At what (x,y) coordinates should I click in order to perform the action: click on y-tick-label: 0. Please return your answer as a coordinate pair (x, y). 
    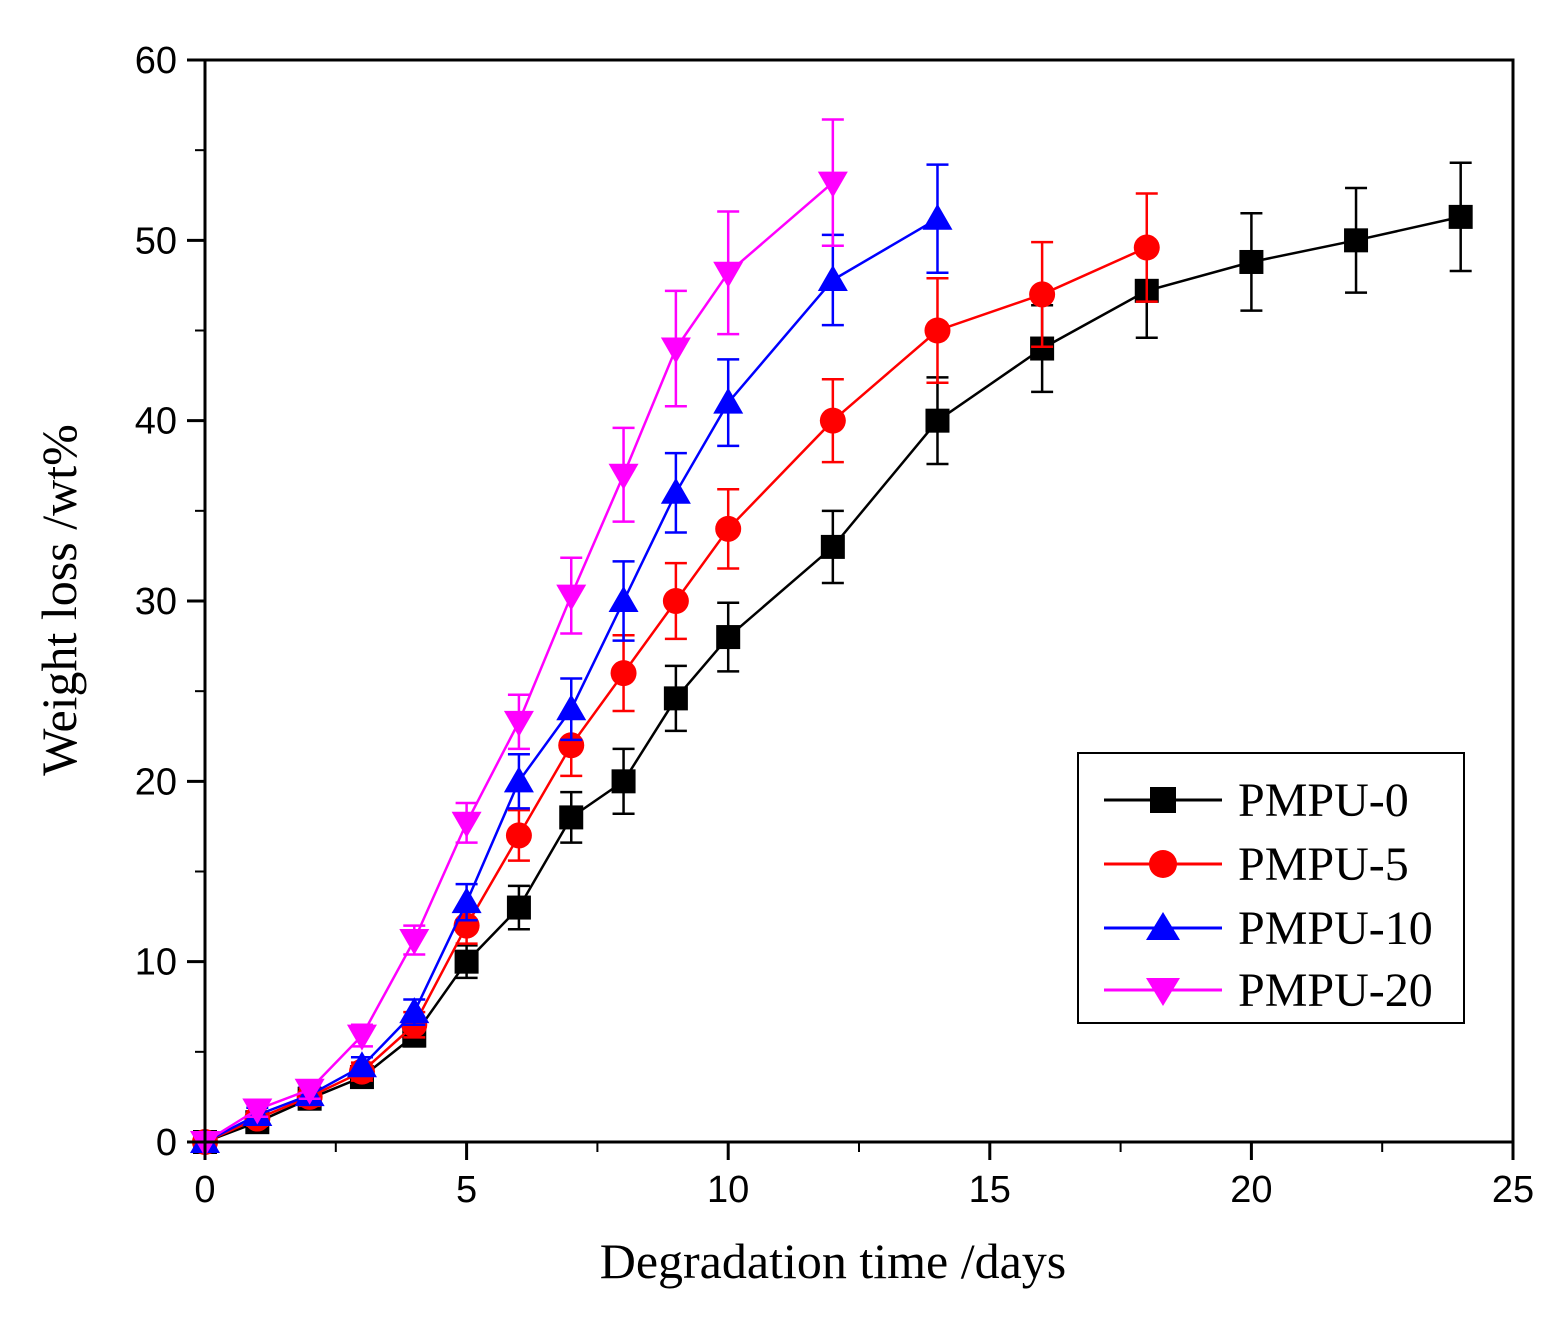
    Looking at the image, I should click on (166, 1143).